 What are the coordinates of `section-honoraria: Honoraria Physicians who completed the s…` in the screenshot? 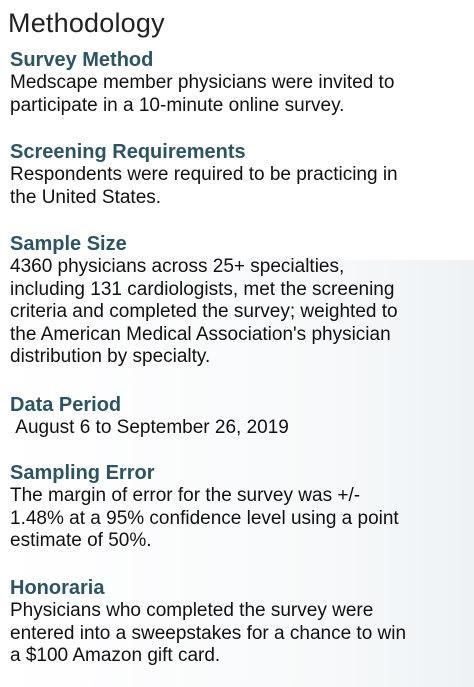 It's located at (240, 622).